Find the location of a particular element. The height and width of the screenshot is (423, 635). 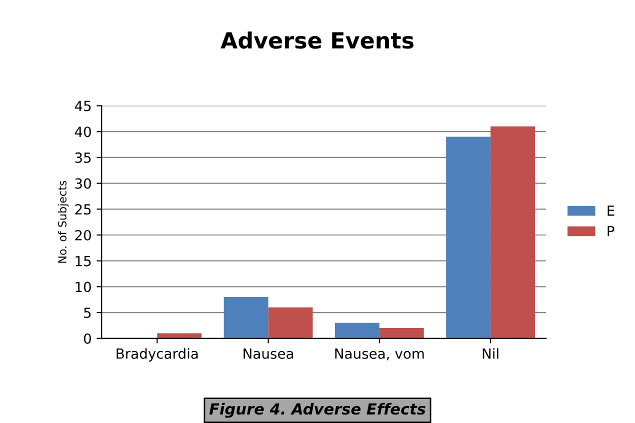

y-tick-label: 35 is located at coordinates (83, 157).